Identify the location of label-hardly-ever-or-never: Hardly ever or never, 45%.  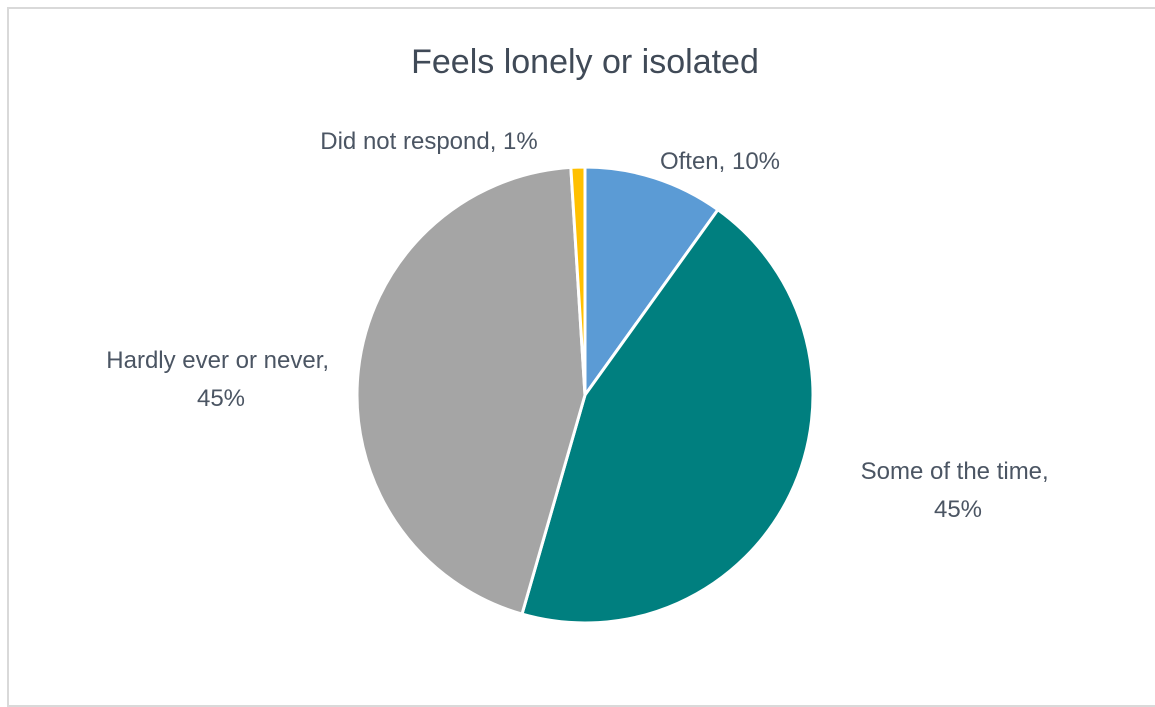
(220, 379).